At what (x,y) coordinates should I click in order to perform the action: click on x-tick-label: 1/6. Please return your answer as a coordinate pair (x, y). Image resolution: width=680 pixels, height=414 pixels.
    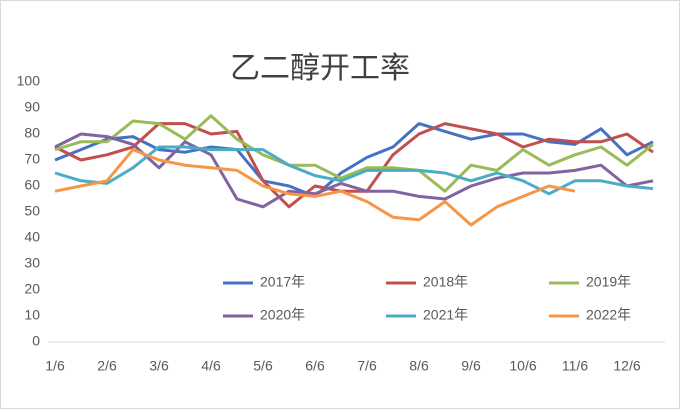
    Looking at the image, I should click on (55, 366).